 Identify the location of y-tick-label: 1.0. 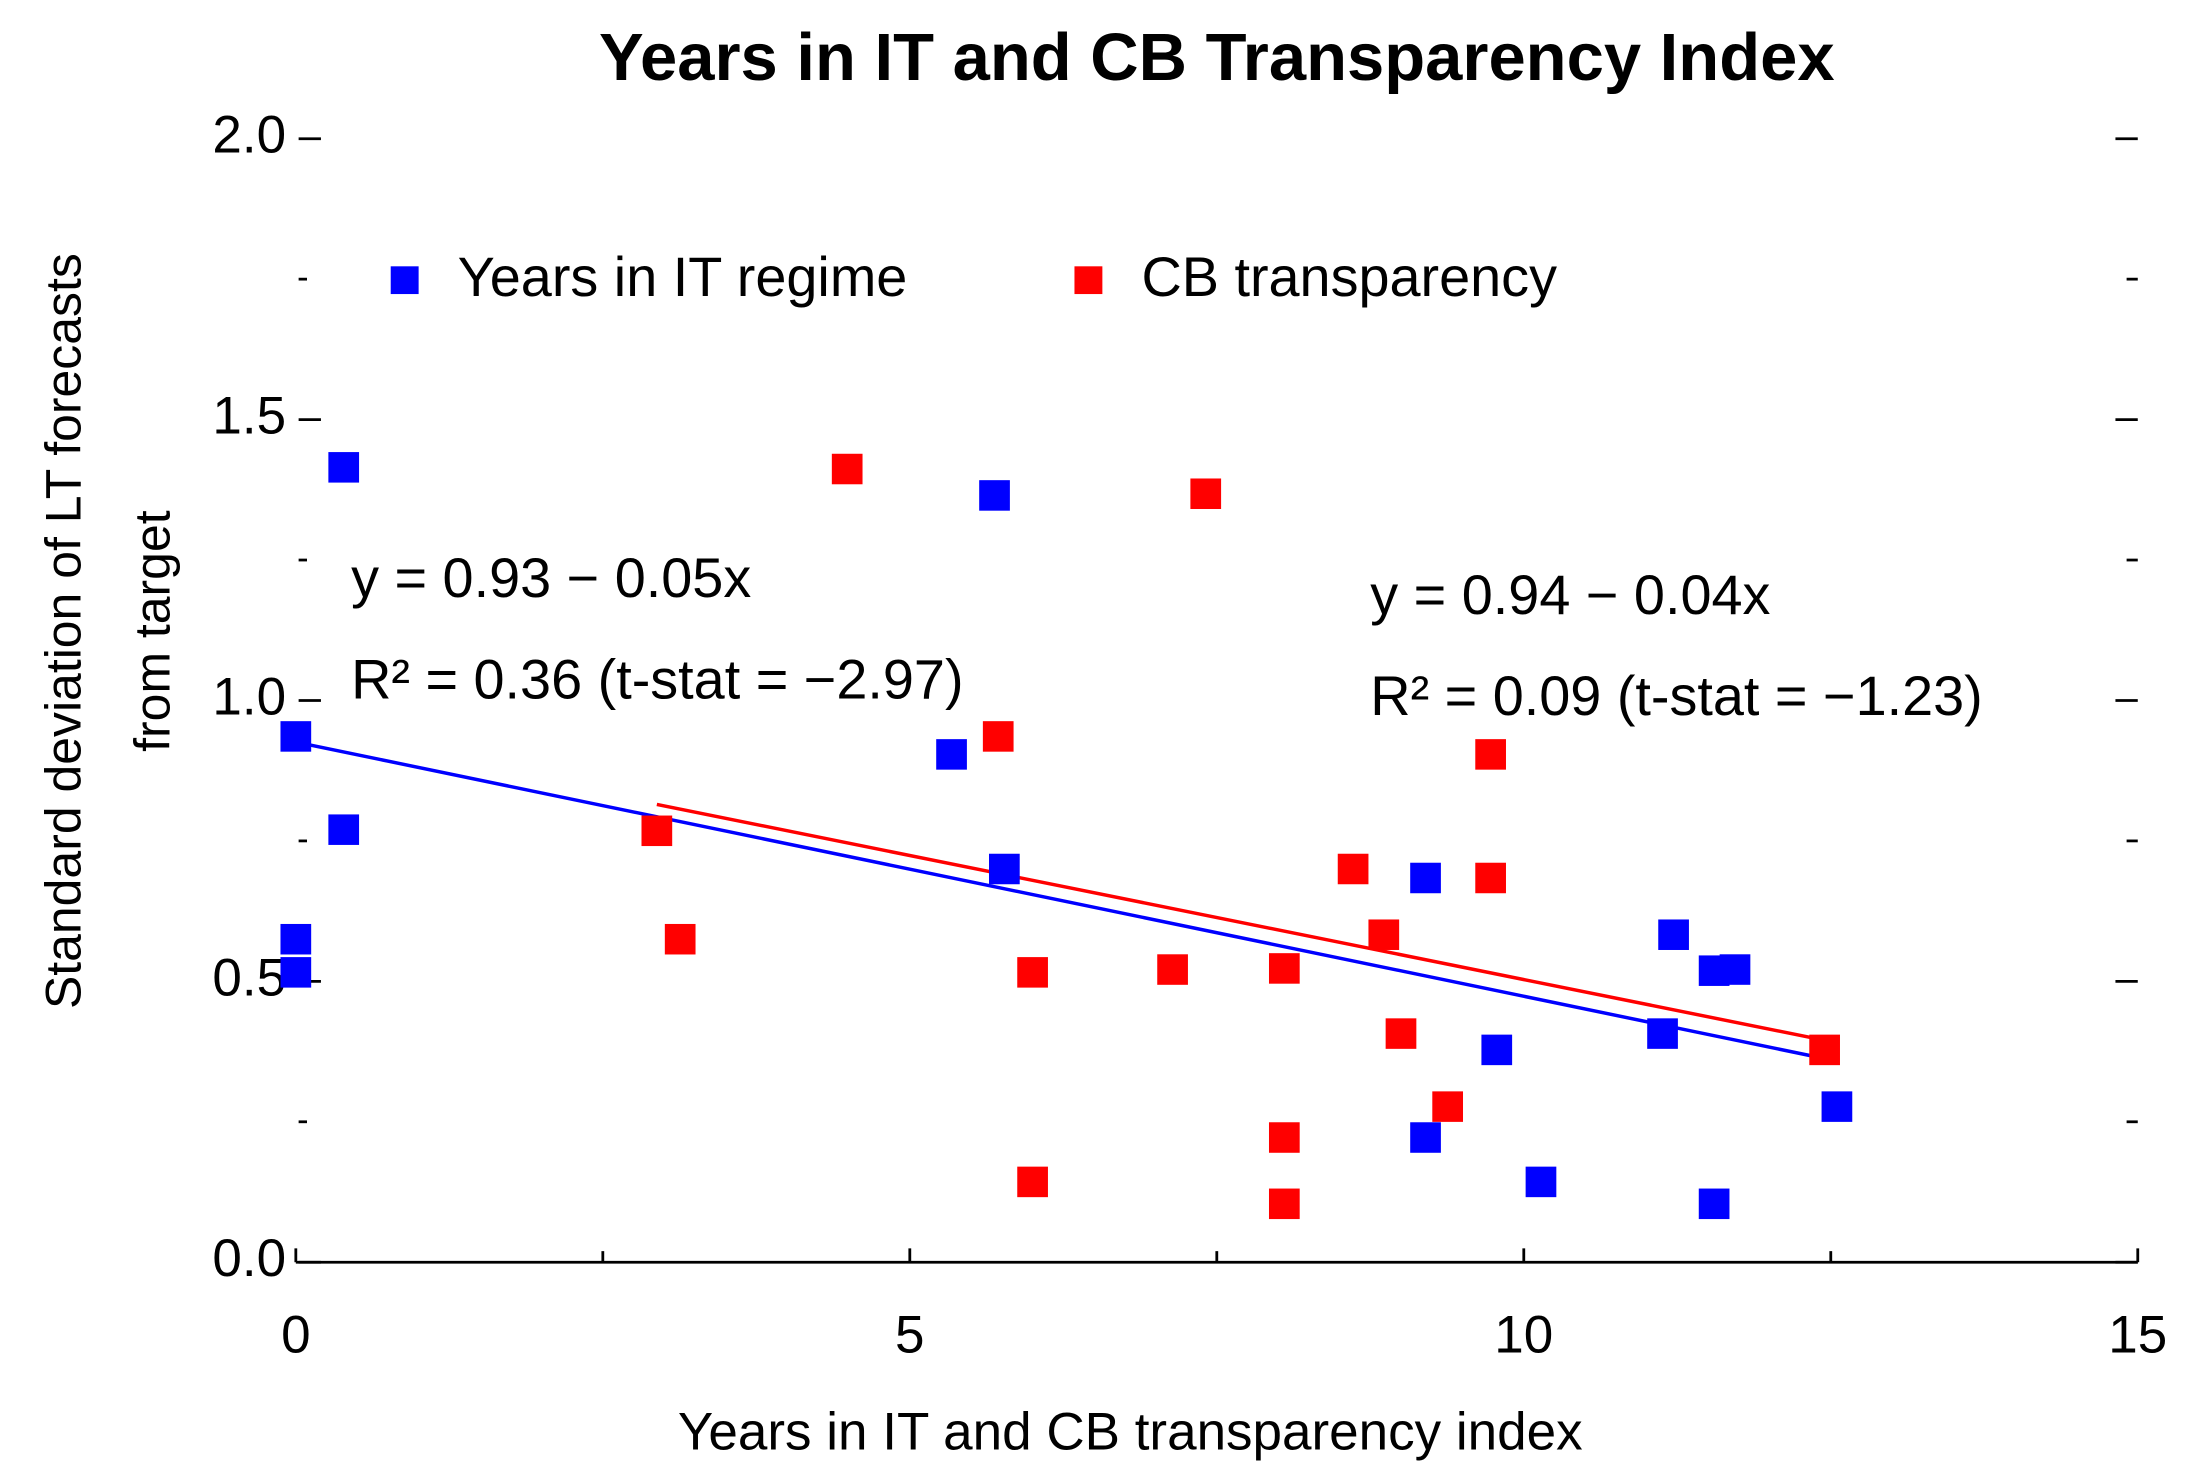
(249, 697).